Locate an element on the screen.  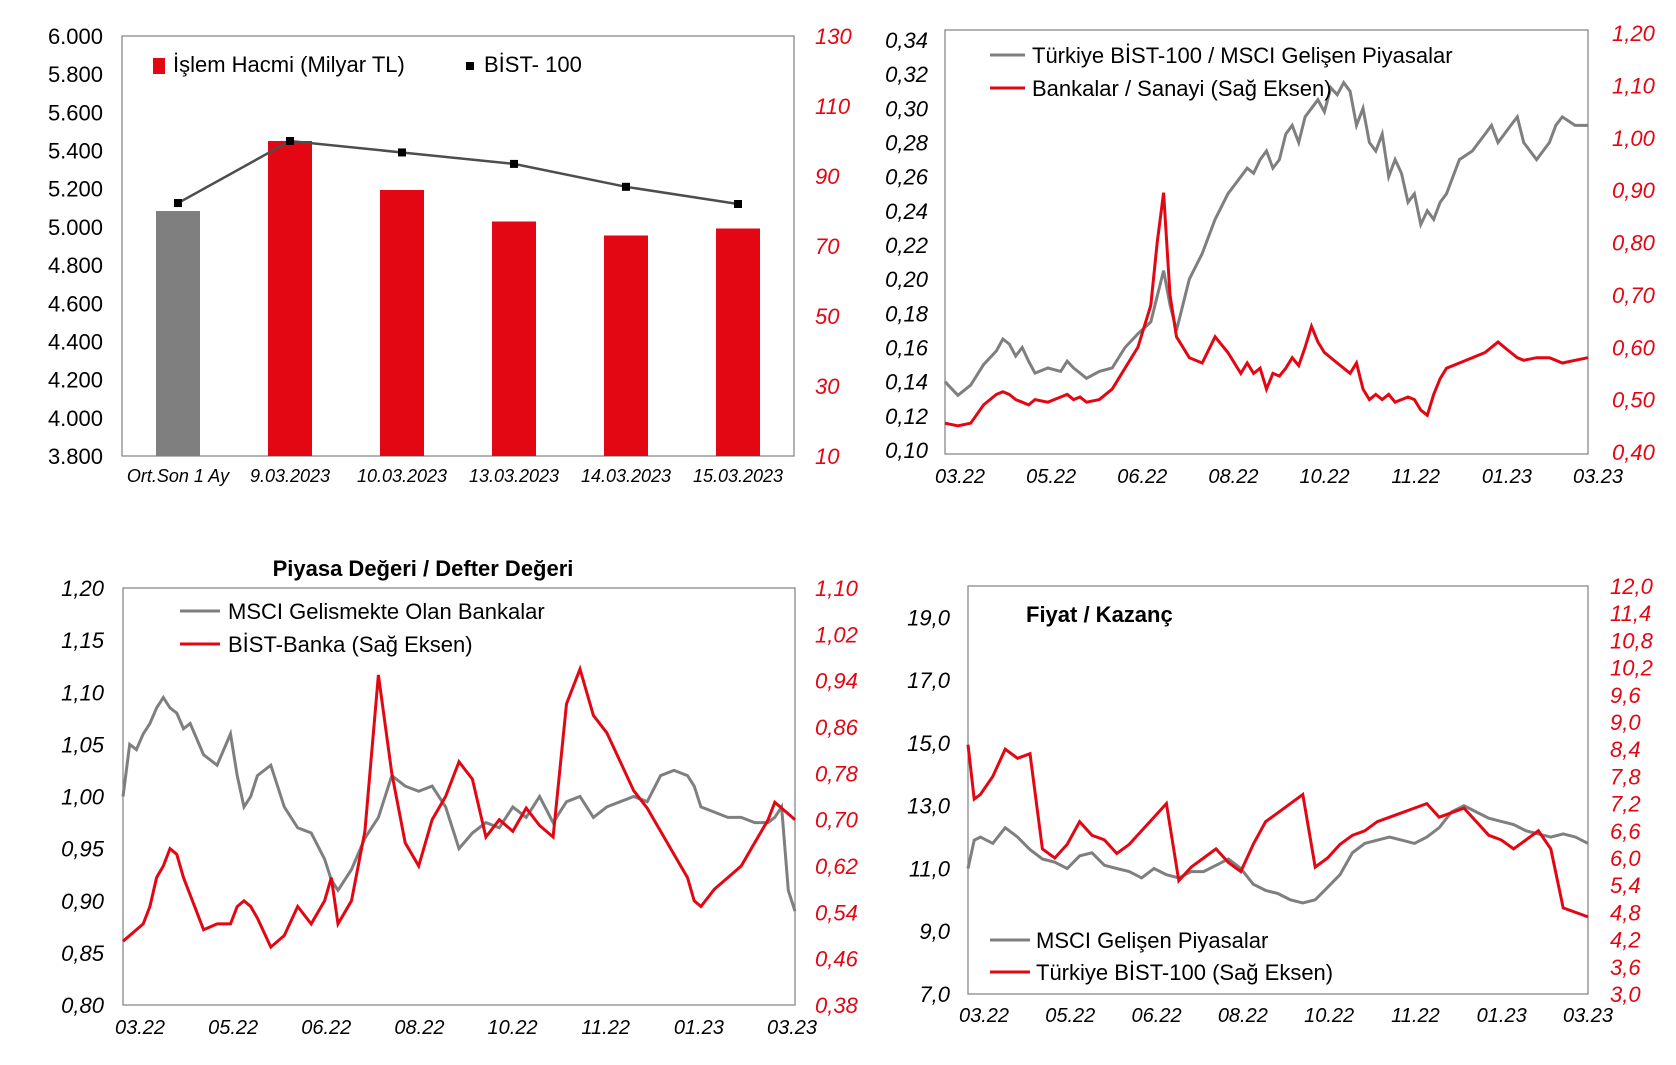
right-tick-label: 110 is located at coordinates (833, 106).